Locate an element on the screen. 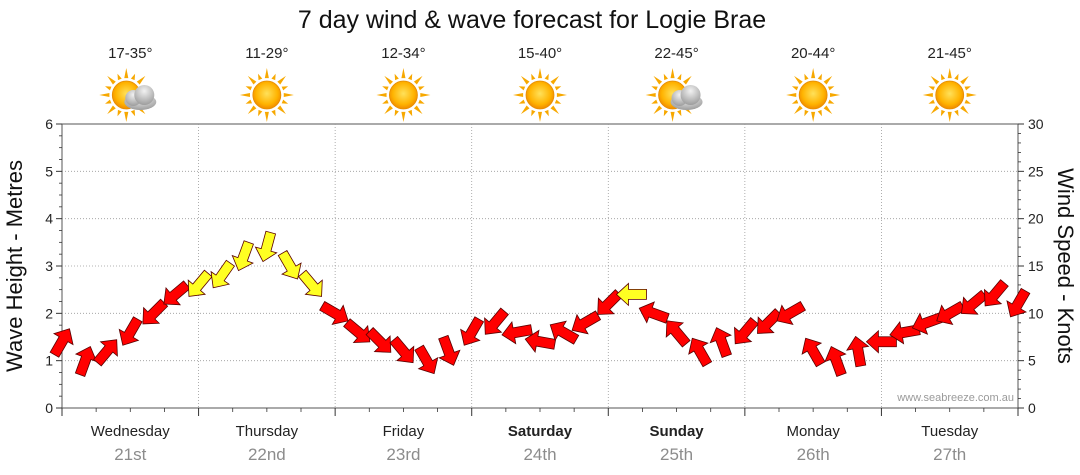 The width and height of the screenshot is (1080, 475). y-left-tick-label: 0 is located at coordinates (49, 408).